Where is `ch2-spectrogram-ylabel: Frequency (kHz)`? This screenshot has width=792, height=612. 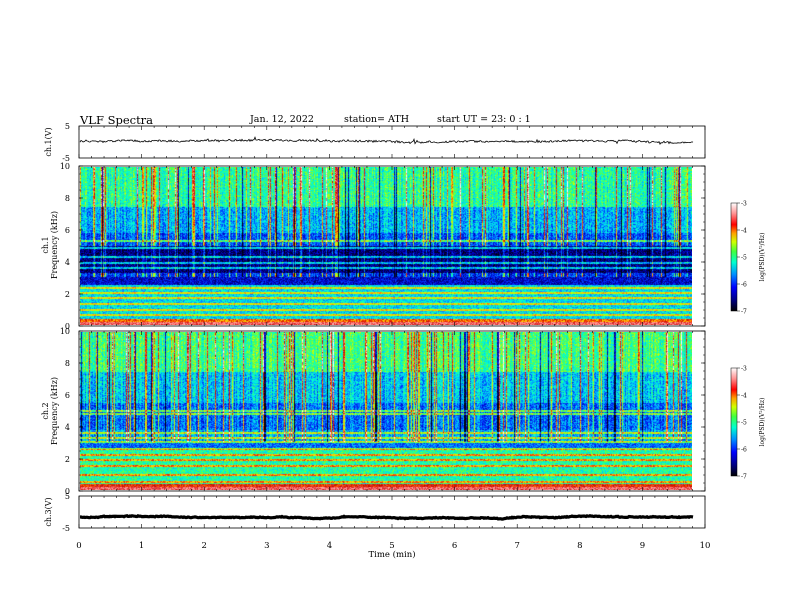 ch2-spectrogram-ylabel: Frequency (kHz) is located at coordinates (54, 411).